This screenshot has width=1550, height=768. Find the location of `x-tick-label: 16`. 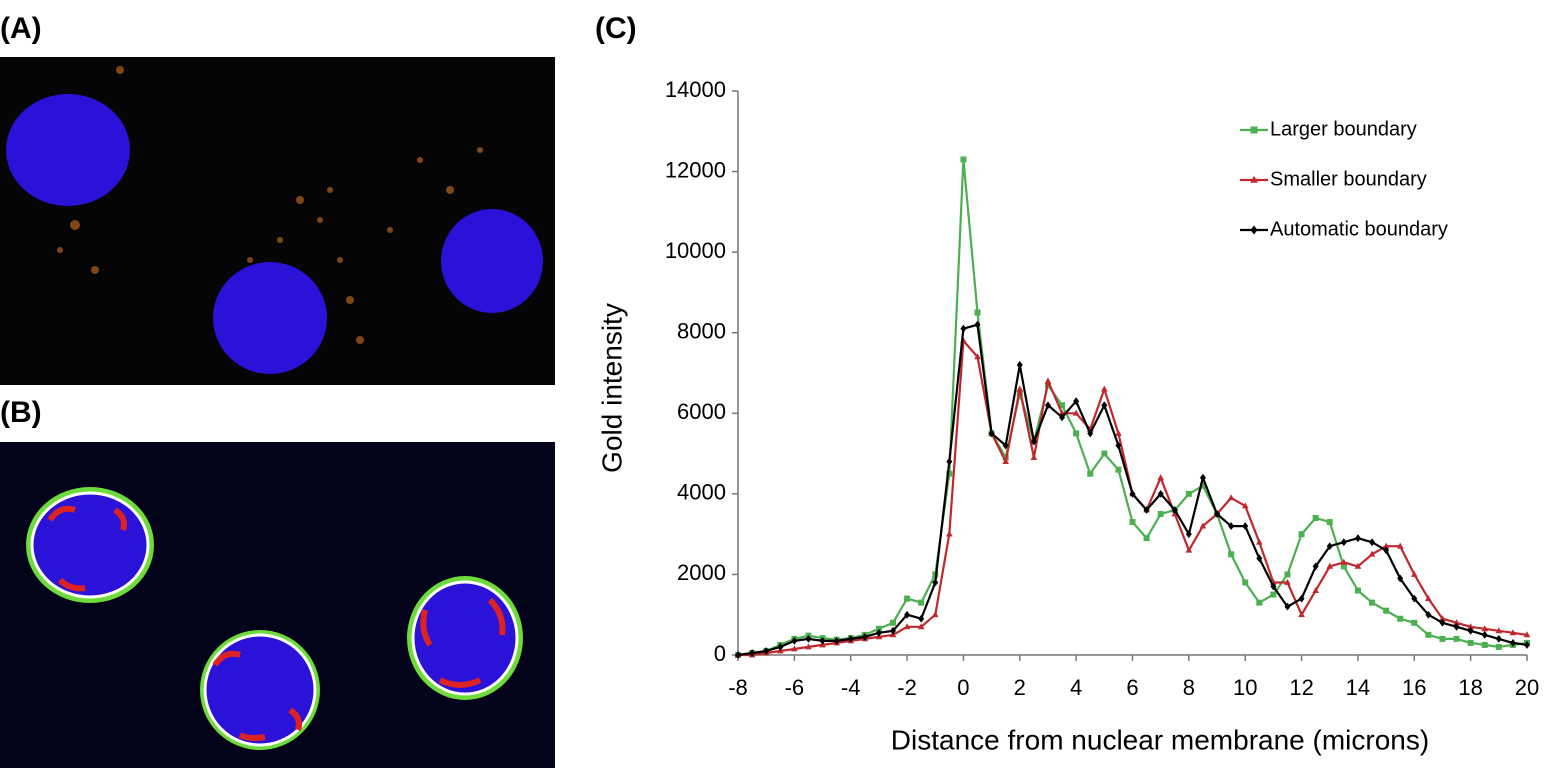

x-tick-label: 16 is located at coordinates (1414, 687).